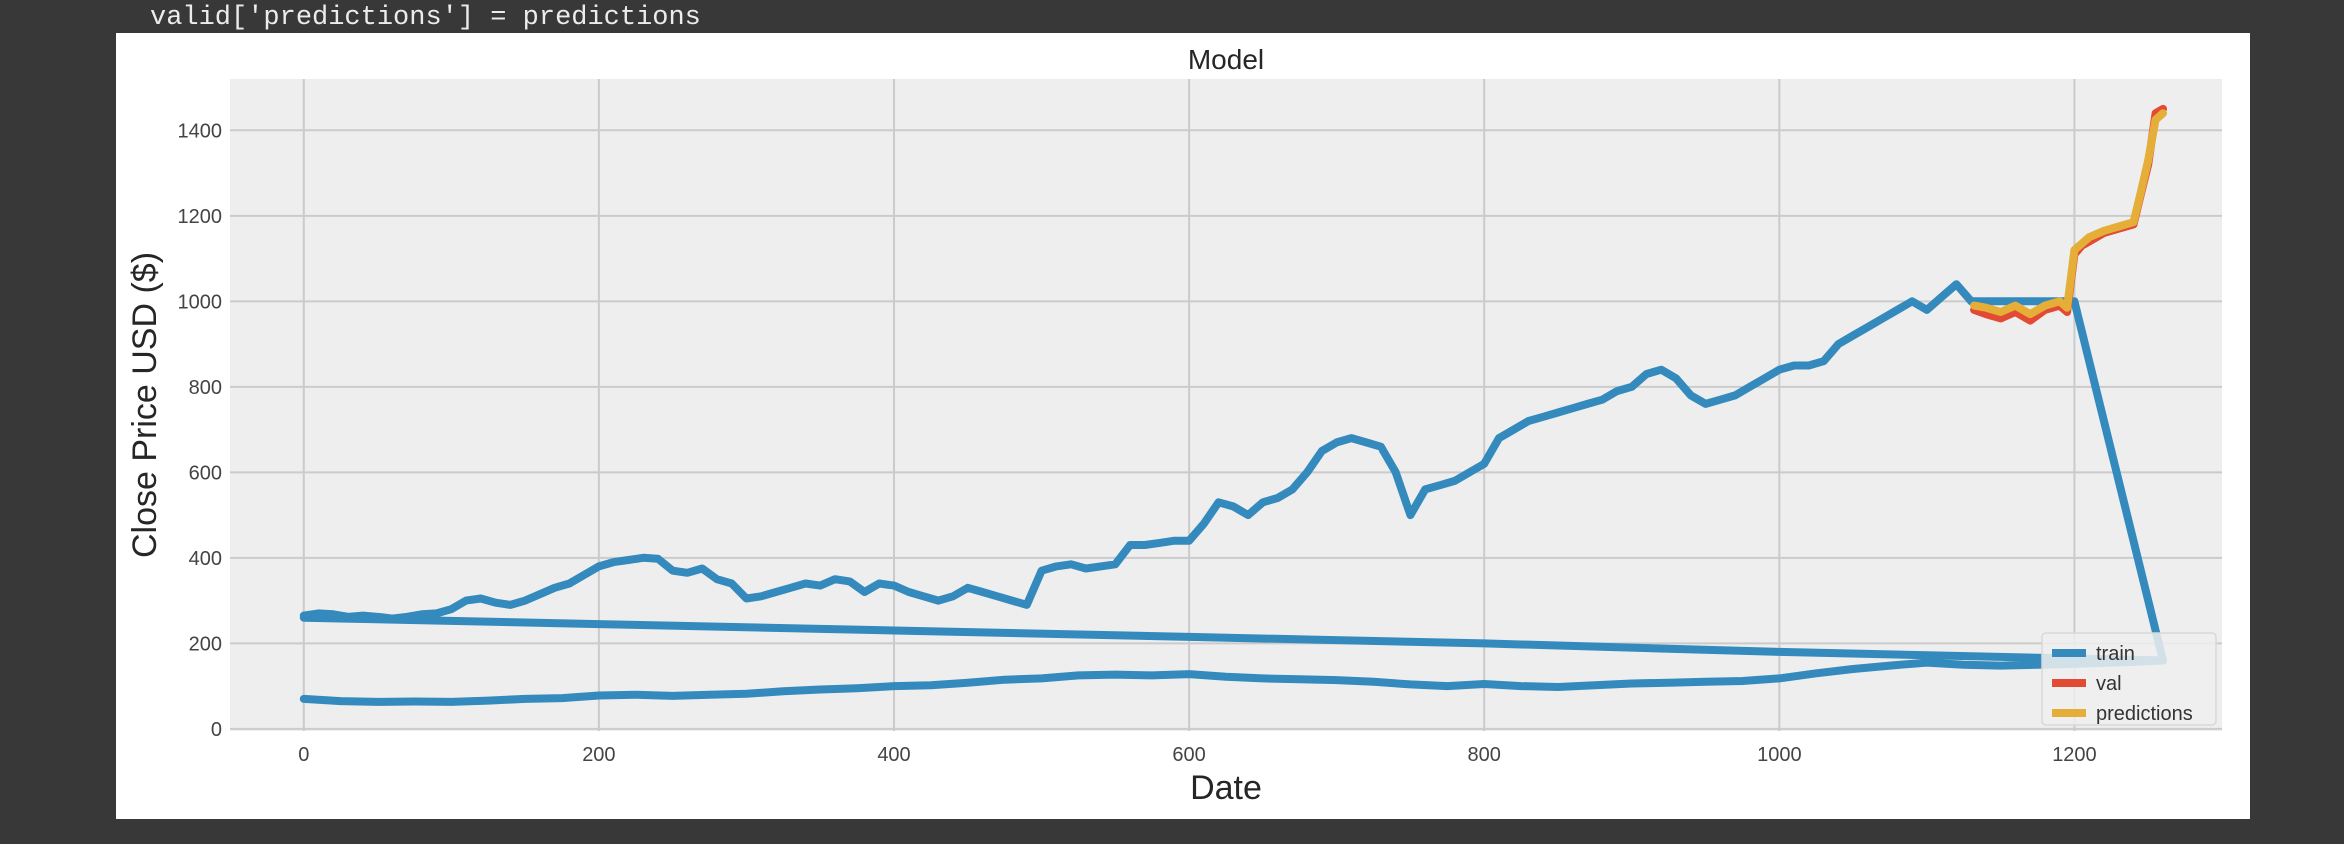 This screenshot has width=2344, height=844. Describe the element at coordinates (205, 388) in the screenshot. I see `y-tick-label: 800` at that location.